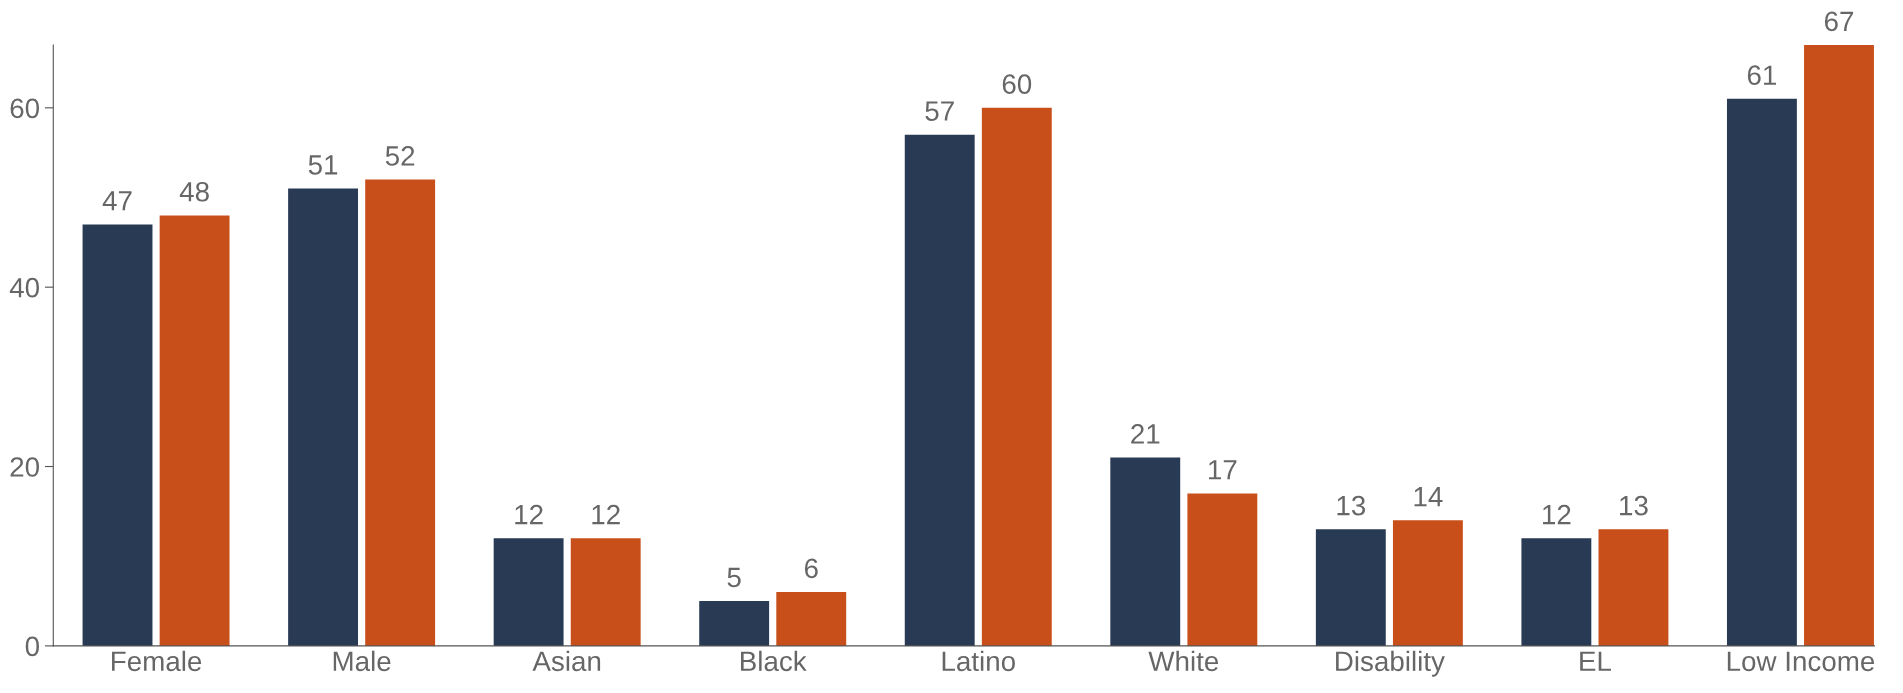 Image resolution: width=1903 pixels, height=693 pixels. What do you see at coordinates (978, 661) in the screenshot?
I see `x-tick-label: Latino` at bounding box center [978, 661].